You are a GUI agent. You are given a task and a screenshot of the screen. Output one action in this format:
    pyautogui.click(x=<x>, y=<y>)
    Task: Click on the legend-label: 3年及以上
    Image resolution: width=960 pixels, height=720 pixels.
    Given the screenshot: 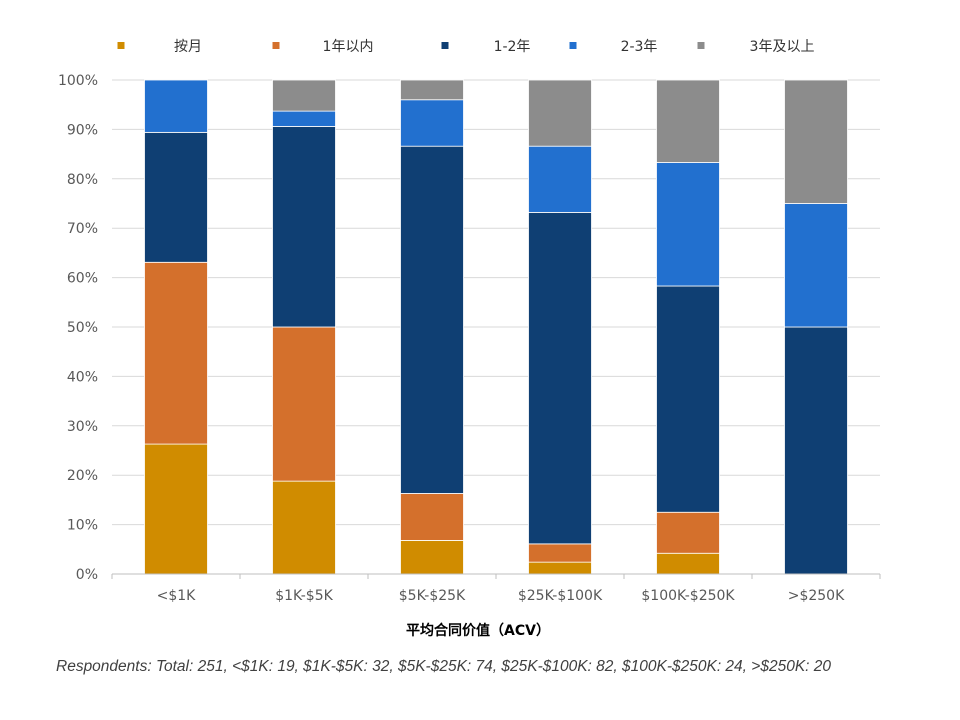 What is the action you would take?
    pyautogui.click(x=782, y=47)
    